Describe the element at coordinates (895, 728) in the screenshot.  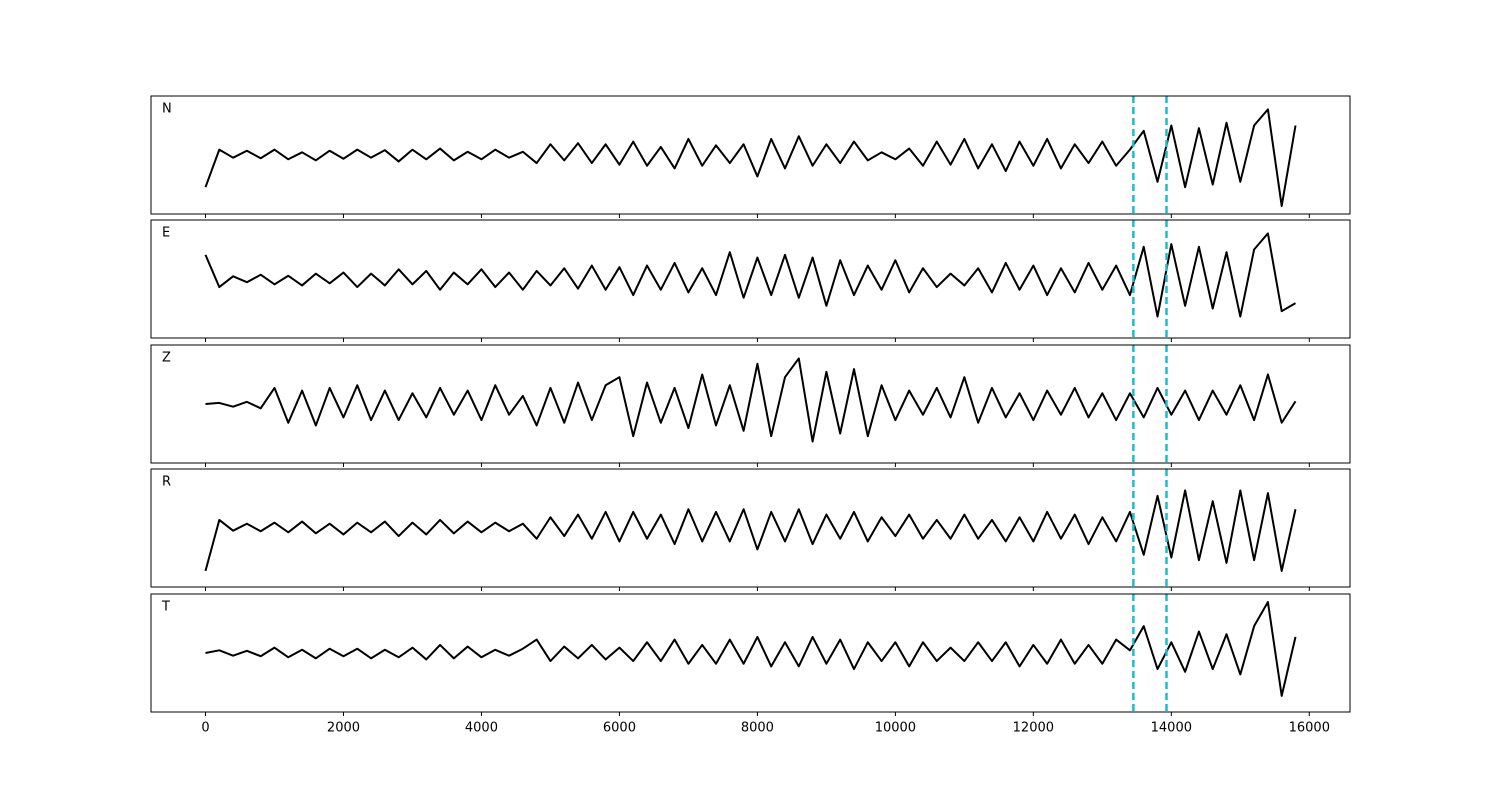
I see `x-tick-label: 10000` at that location.